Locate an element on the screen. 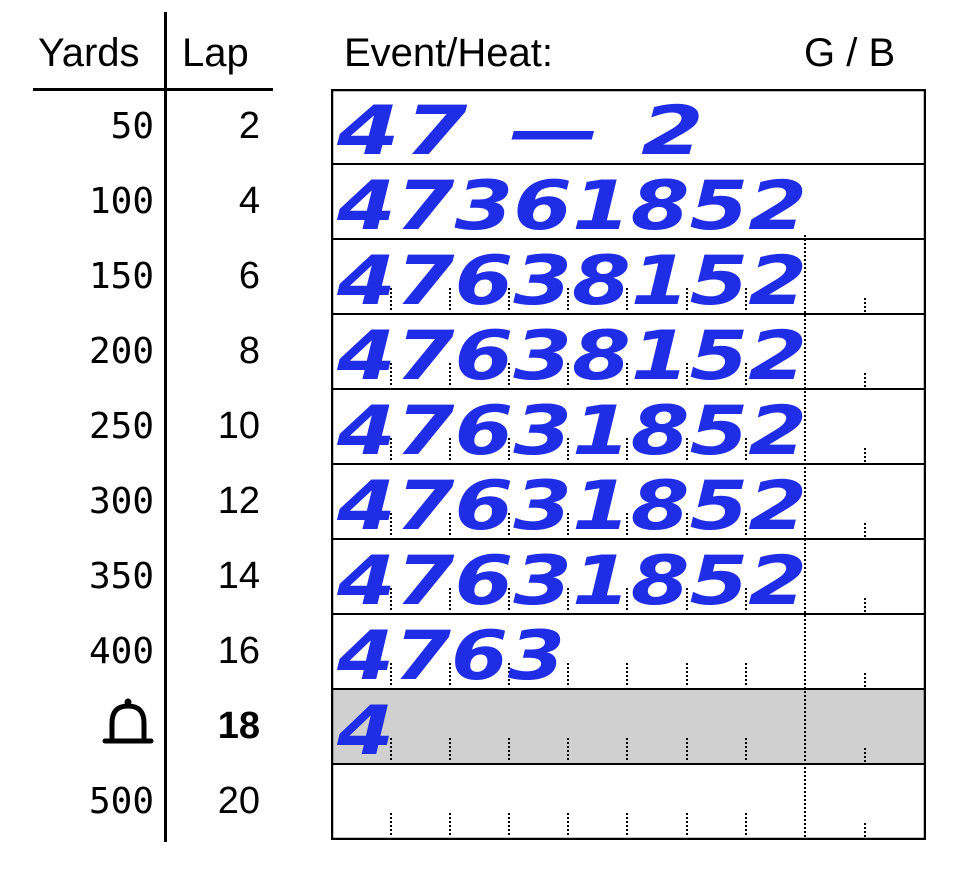 The height and width of the screenshot is (882, 962). handwritten-entry: 47 — 2 is located at coordinates (522, 131).